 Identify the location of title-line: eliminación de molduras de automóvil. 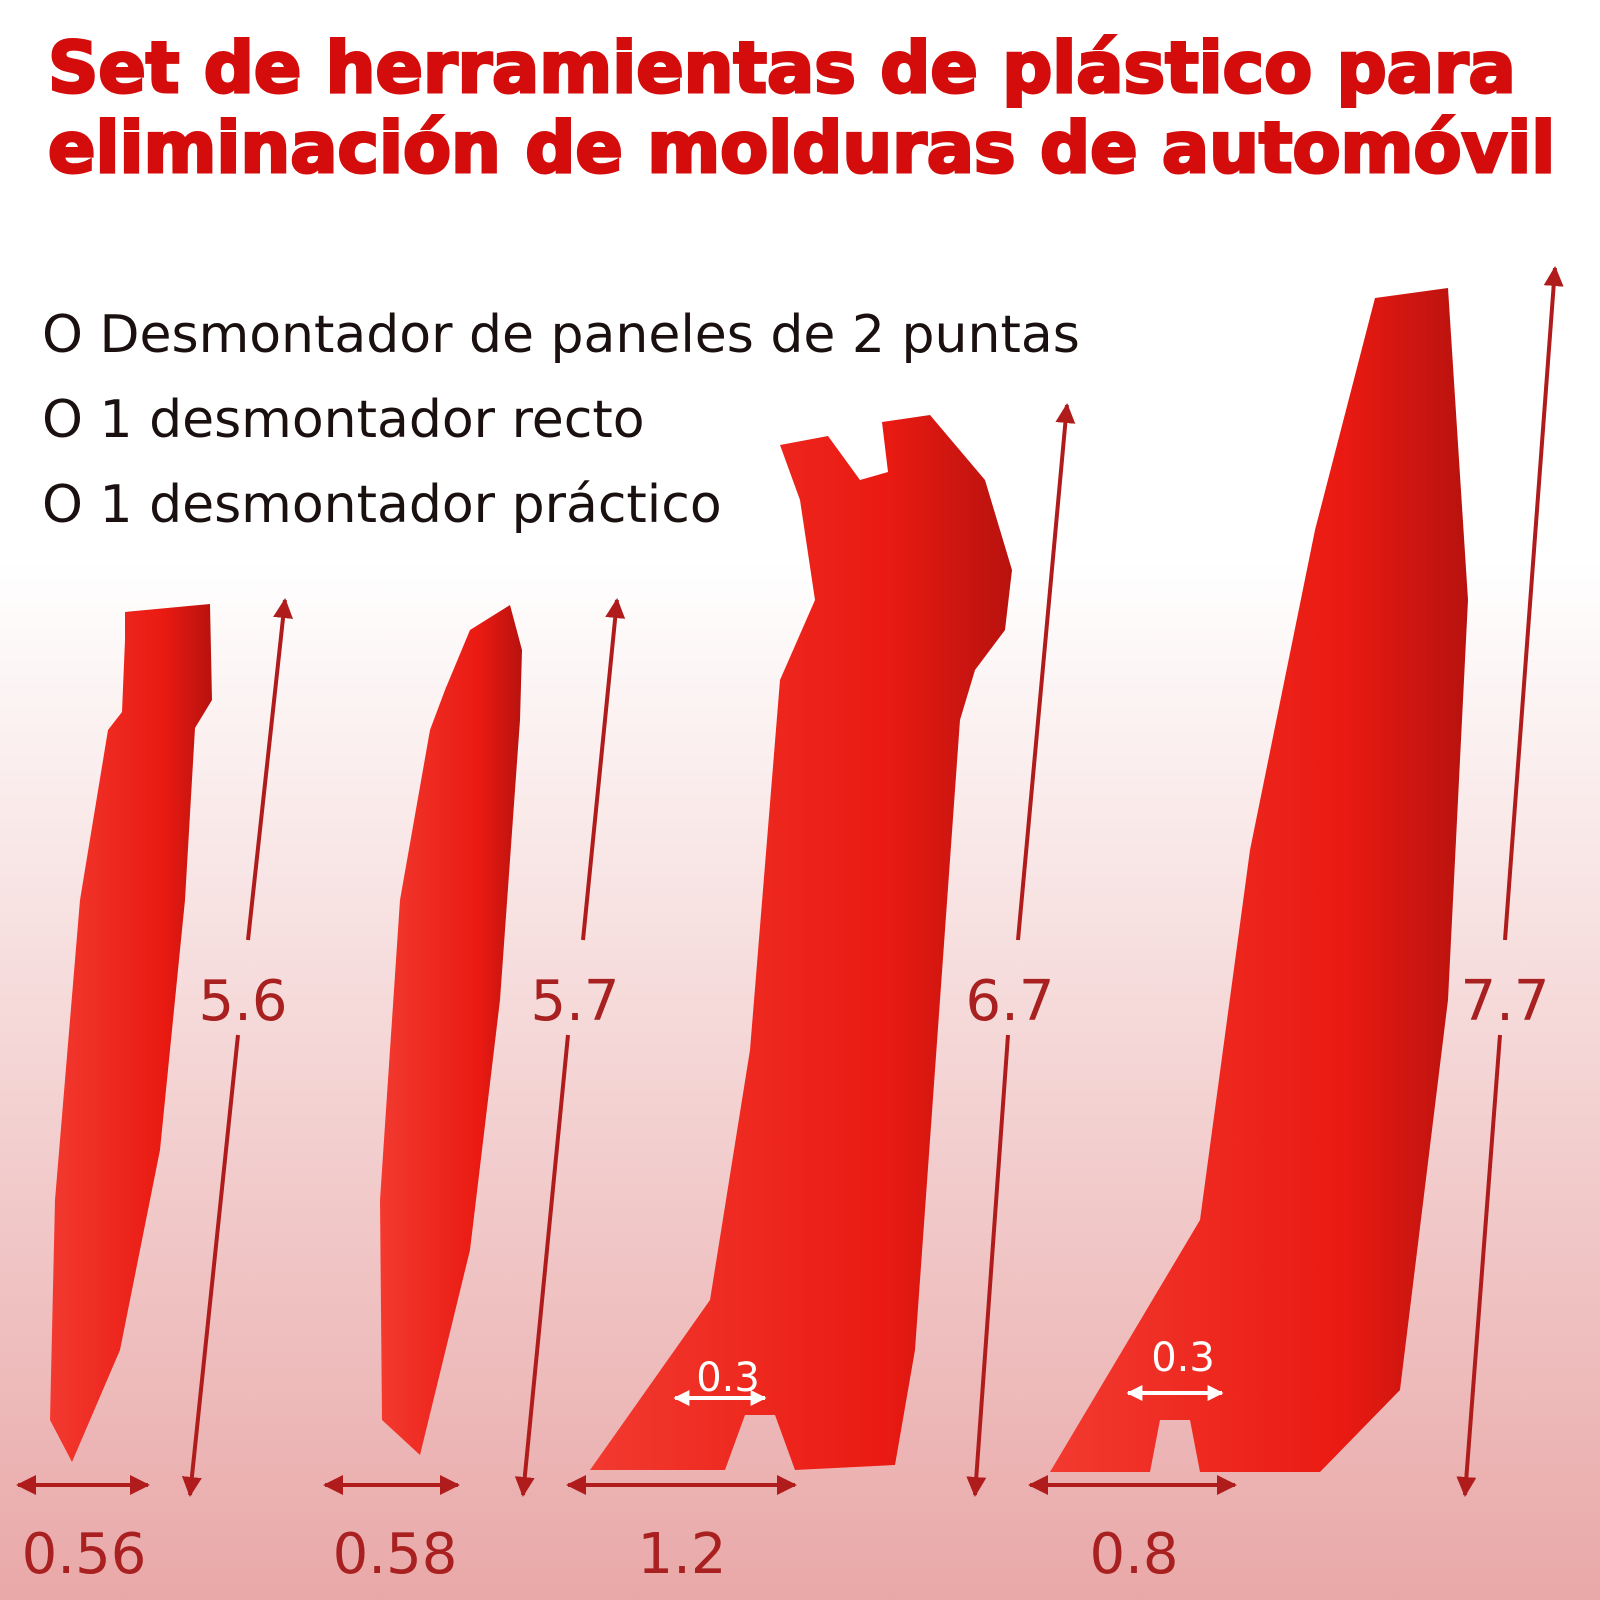
(801, 148).